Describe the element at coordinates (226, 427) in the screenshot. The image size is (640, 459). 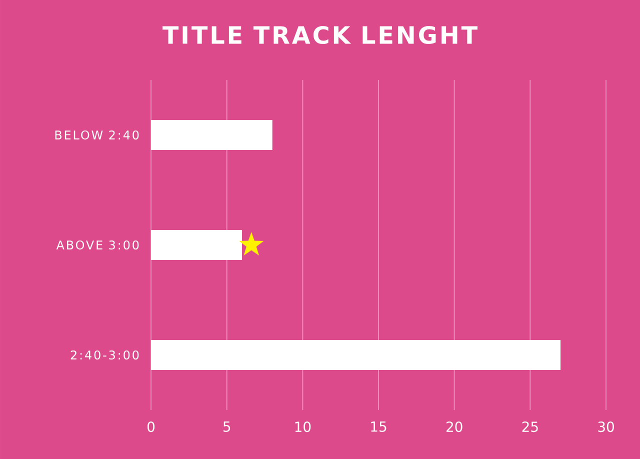
I see `x-tick-label: 5` at that location.